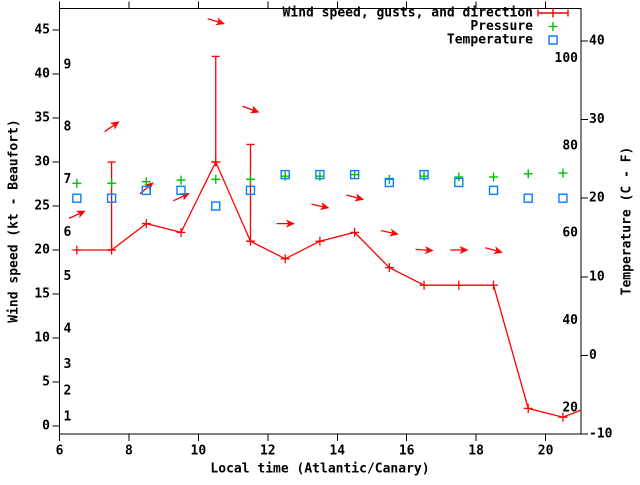  Describe the element at coordinates (567, 58) in the screenshot. I see `fahrenheit-scale-label: 100` at that location.